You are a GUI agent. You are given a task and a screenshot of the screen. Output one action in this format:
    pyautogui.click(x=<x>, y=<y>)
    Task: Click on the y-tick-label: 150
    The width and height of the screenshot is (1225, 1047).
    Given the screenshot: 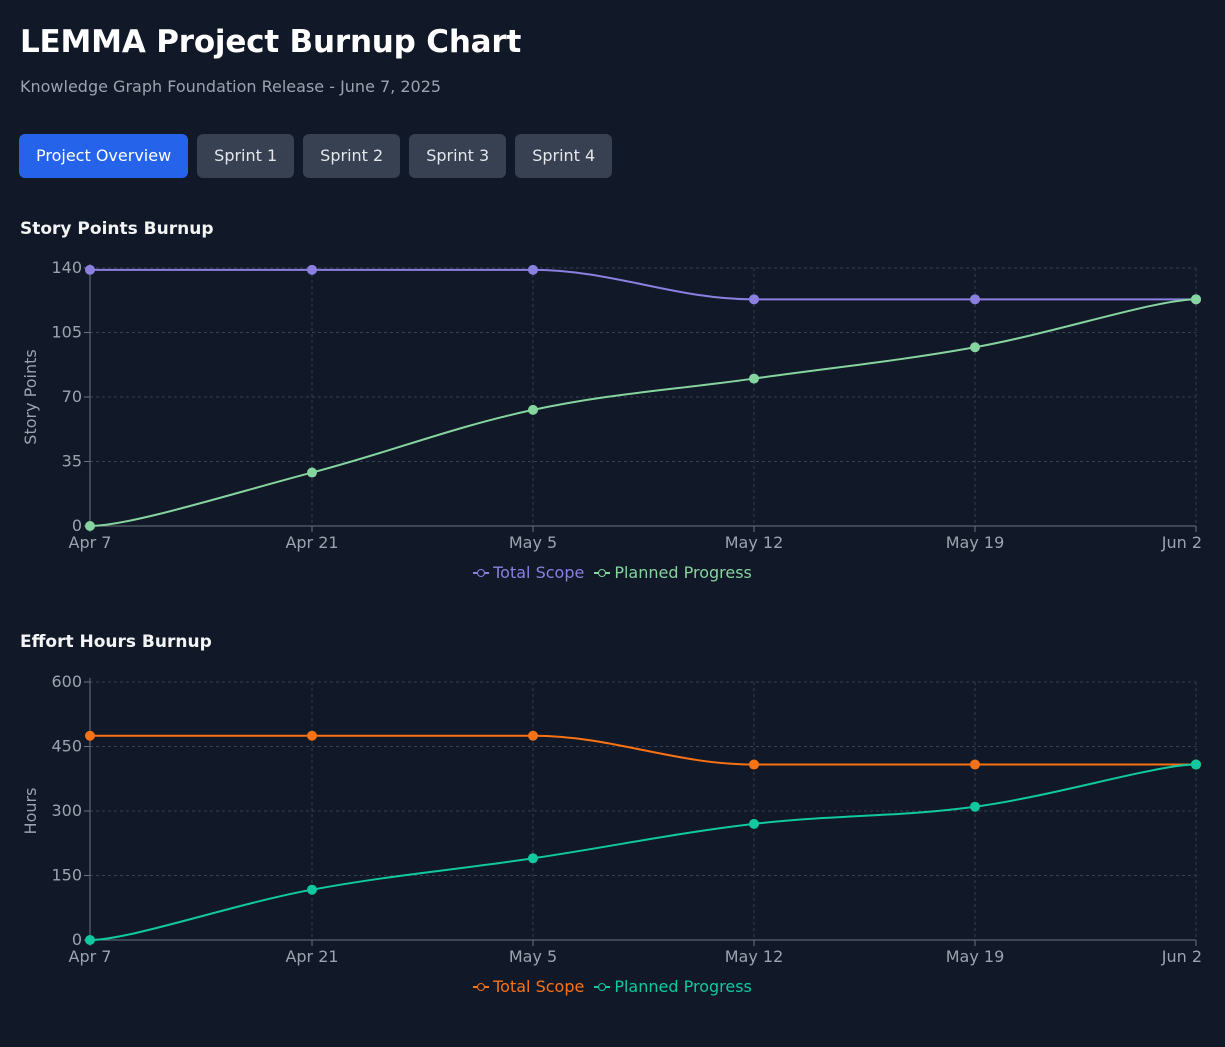 What is the action you would take?
    pyautogui.click(x=66, y=875)
    